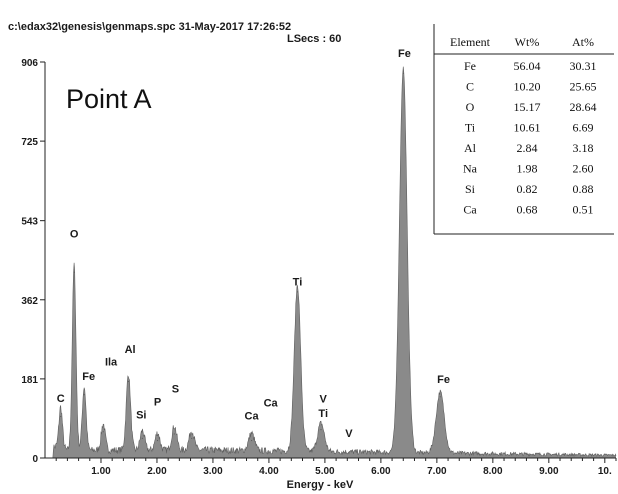 The image size is (618, 494). I want to click on y-tick-label: 906, so click(29, 63).